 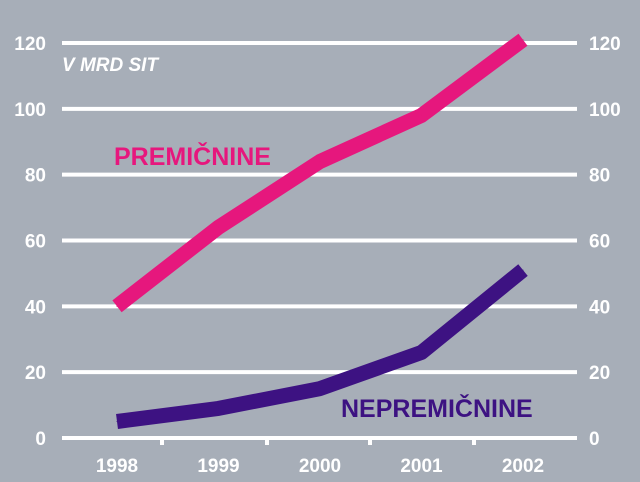 I want to click on y-tick-label-right: 40, so click(x=599, y=307).